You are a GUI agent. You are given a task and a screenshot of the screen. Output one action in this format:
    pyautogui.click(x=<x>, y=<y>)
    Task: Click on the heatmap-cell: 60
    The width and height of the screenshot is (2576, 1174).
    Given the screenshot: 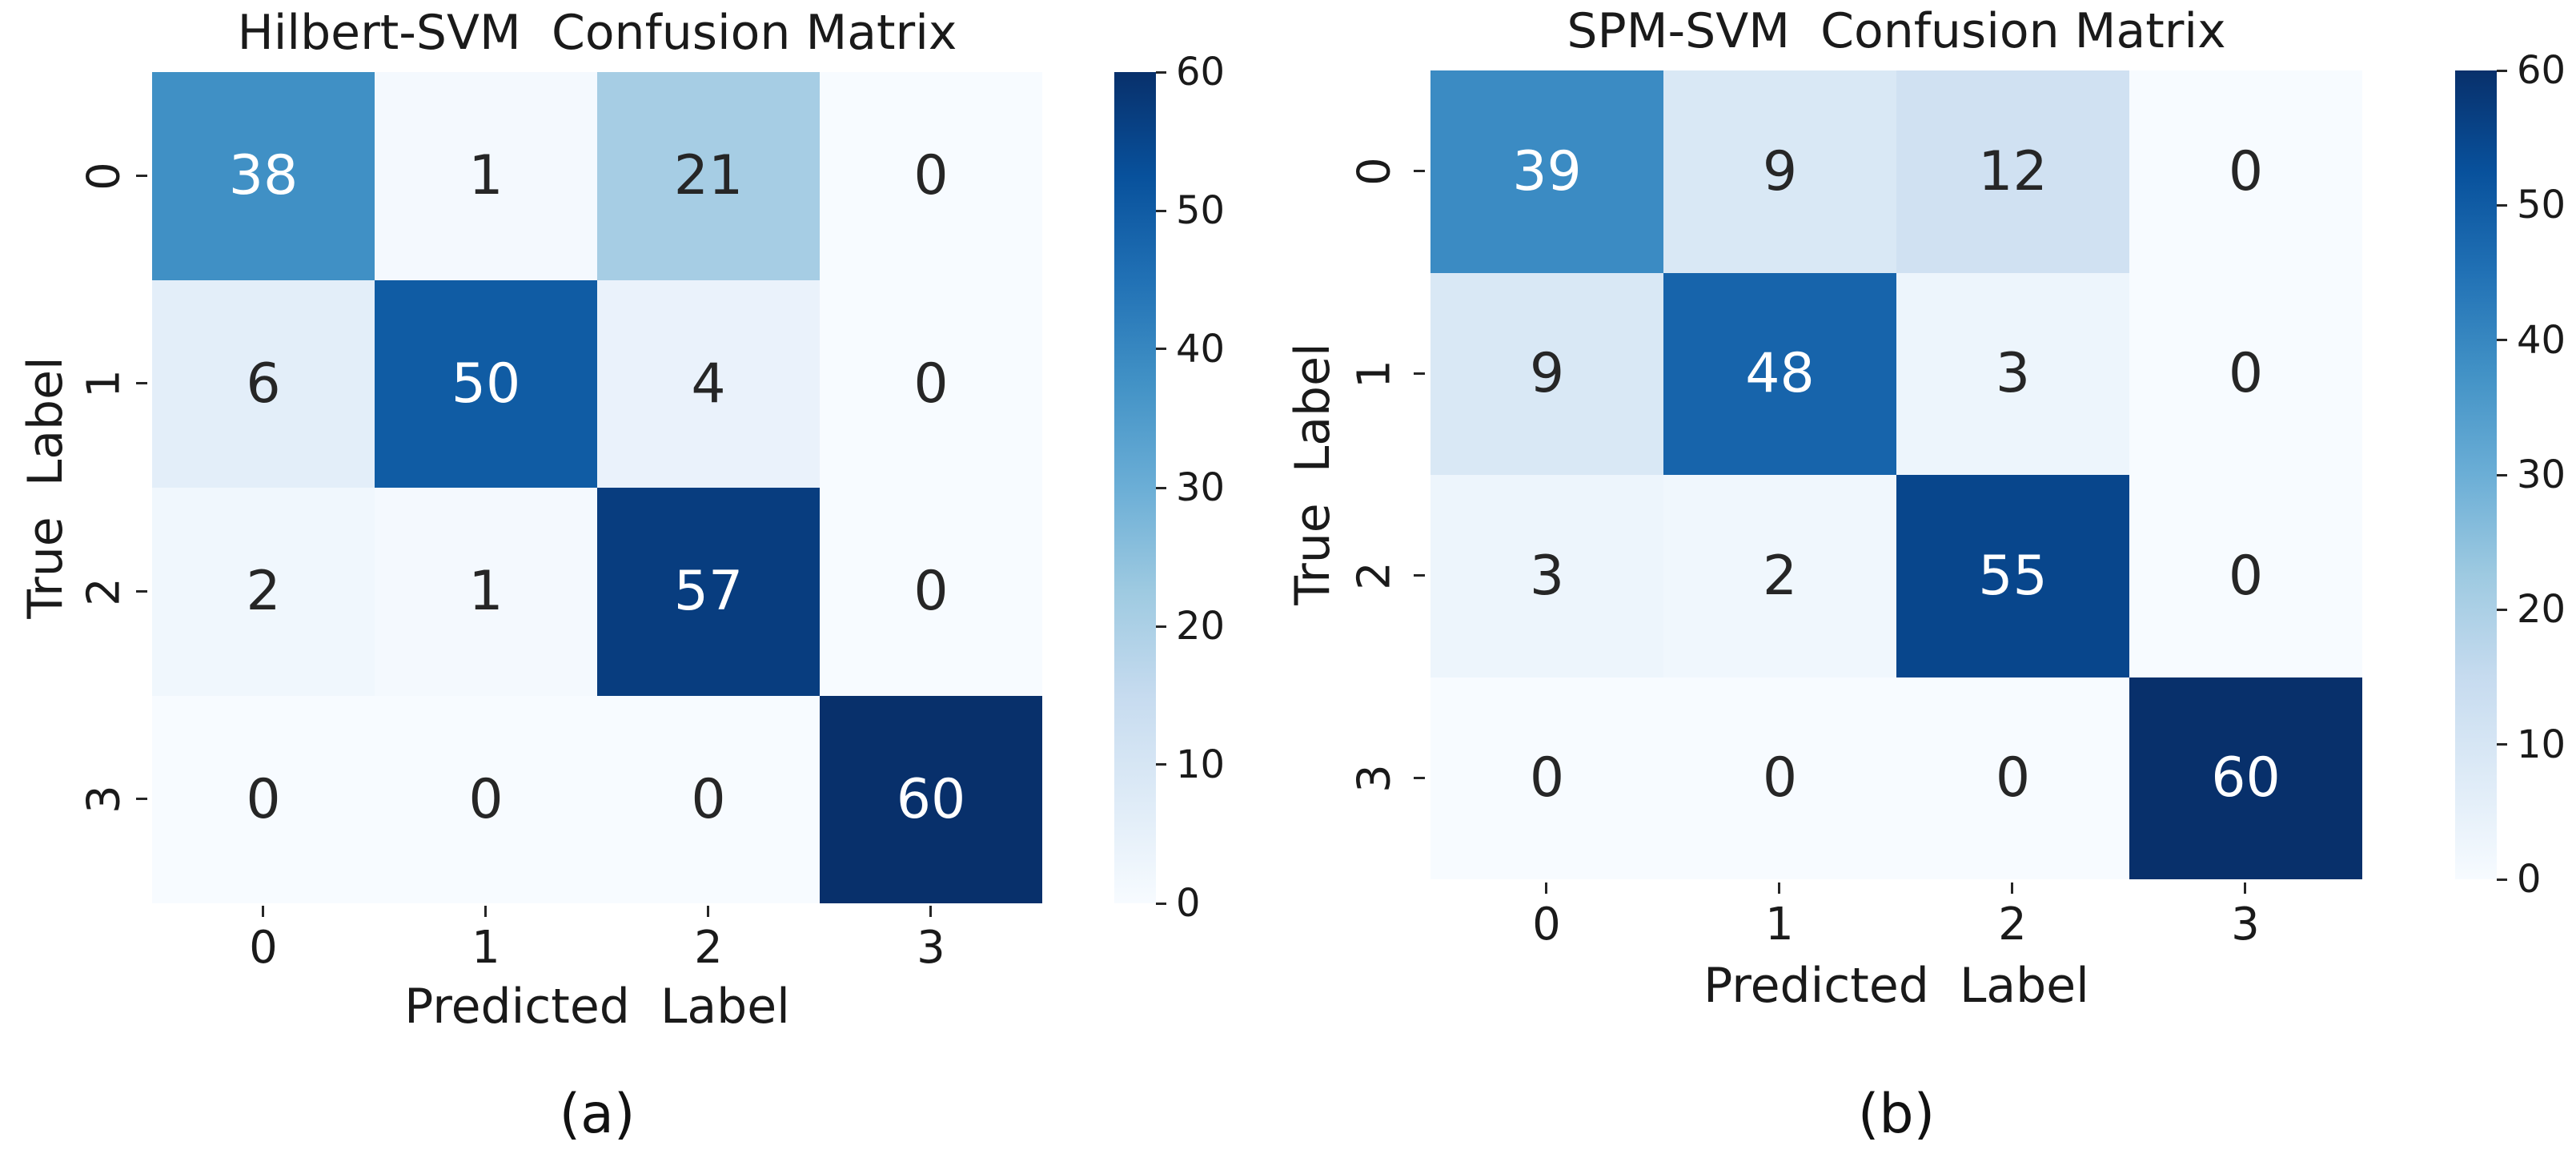 What is the action you would take?
    pyautogui.click(x=2246, y=778)
    